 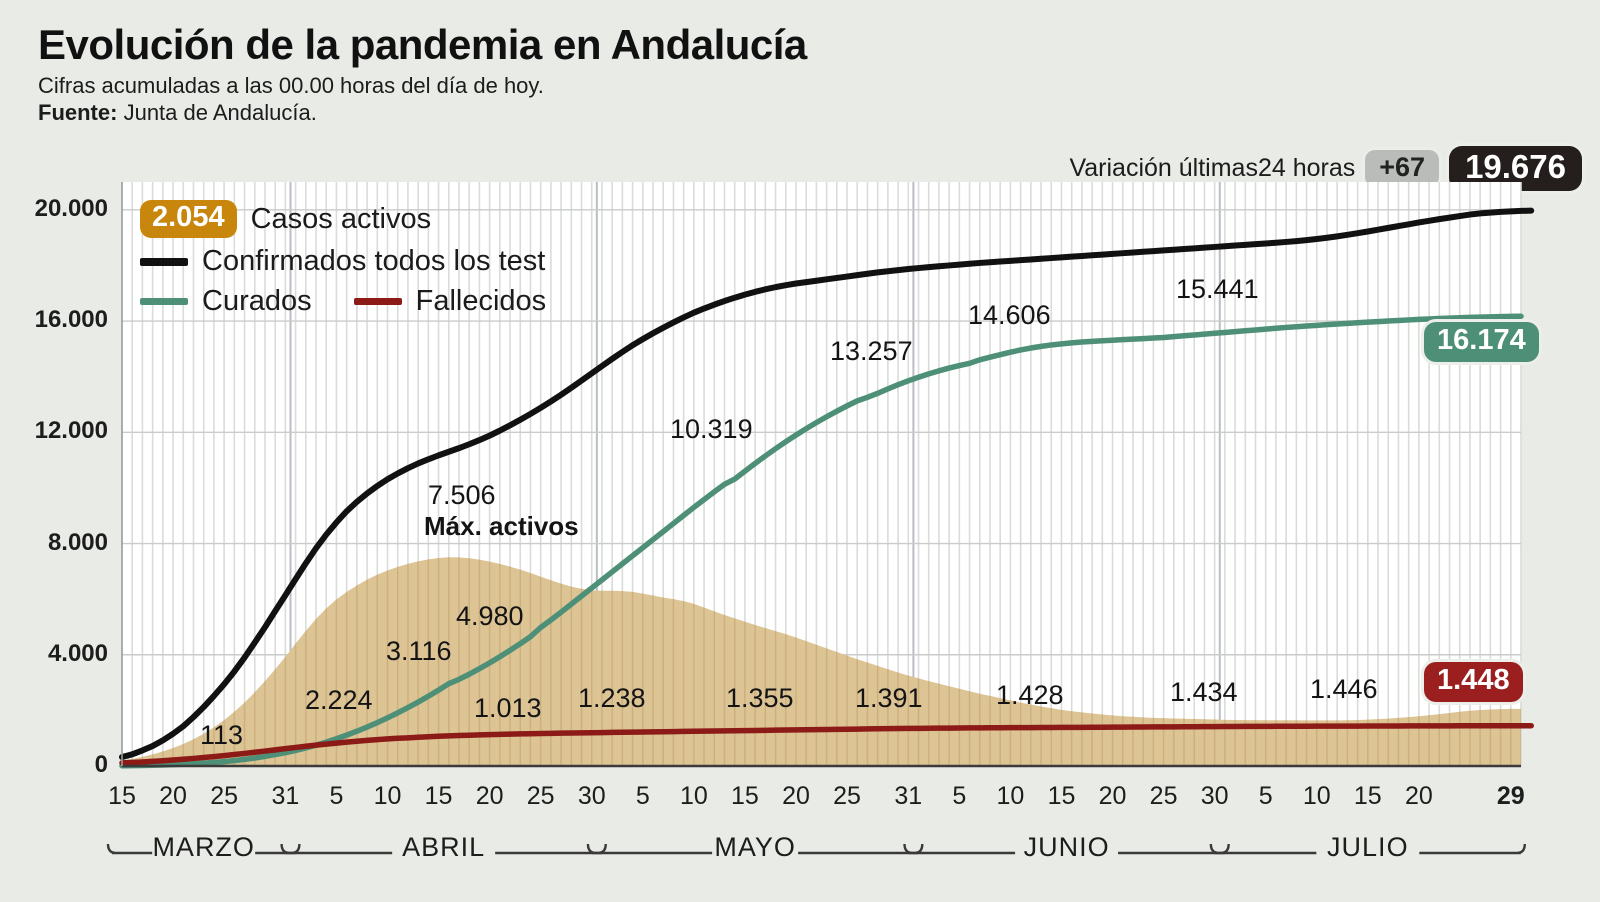 What do you see at coordinates (1473, 682) in the screenshot?
I see `deaths-end-badge: 1.448` at bounding box center [1473, 682].